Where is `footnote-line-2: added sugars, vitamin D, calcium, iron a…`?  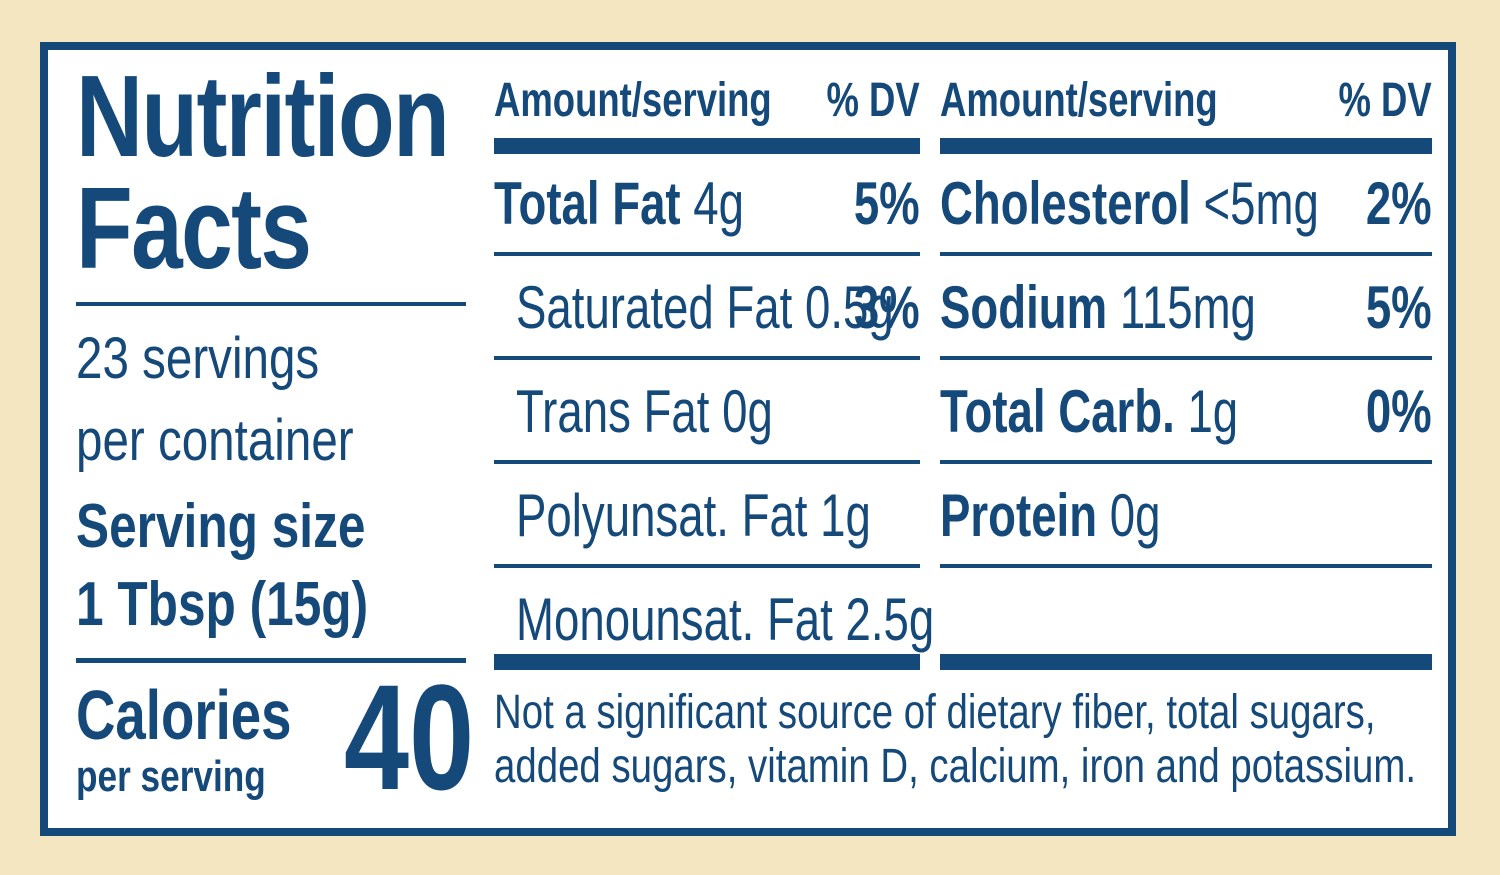 footnote-line-2: added sugars, vitamin D, calcium, iron a… is located at coordinates (955, 766).